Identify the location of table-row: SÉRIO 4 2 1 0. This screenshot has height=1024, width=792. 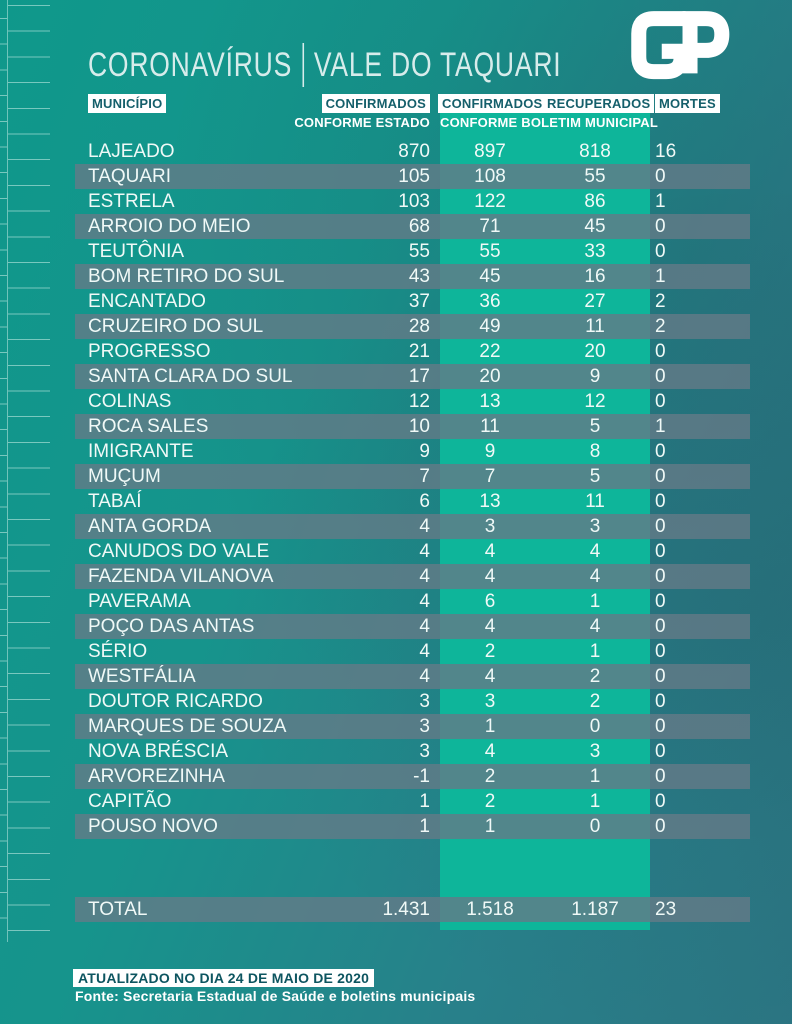
(412, 651).